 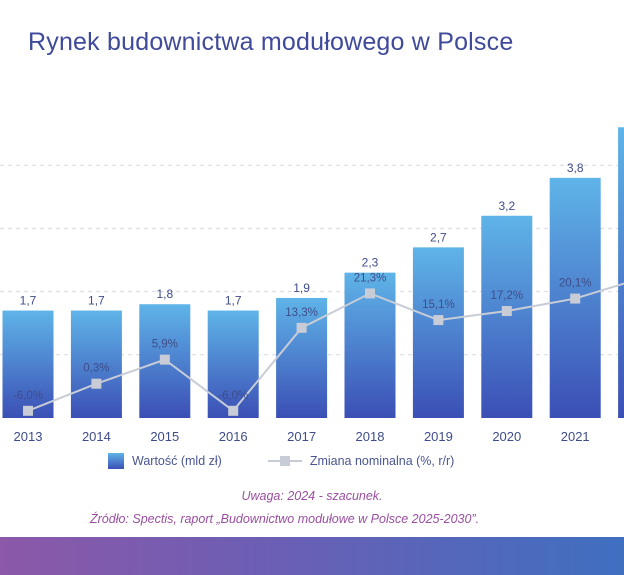 I want to click on x-tick-label: 2020, so click(x=506, y=436).